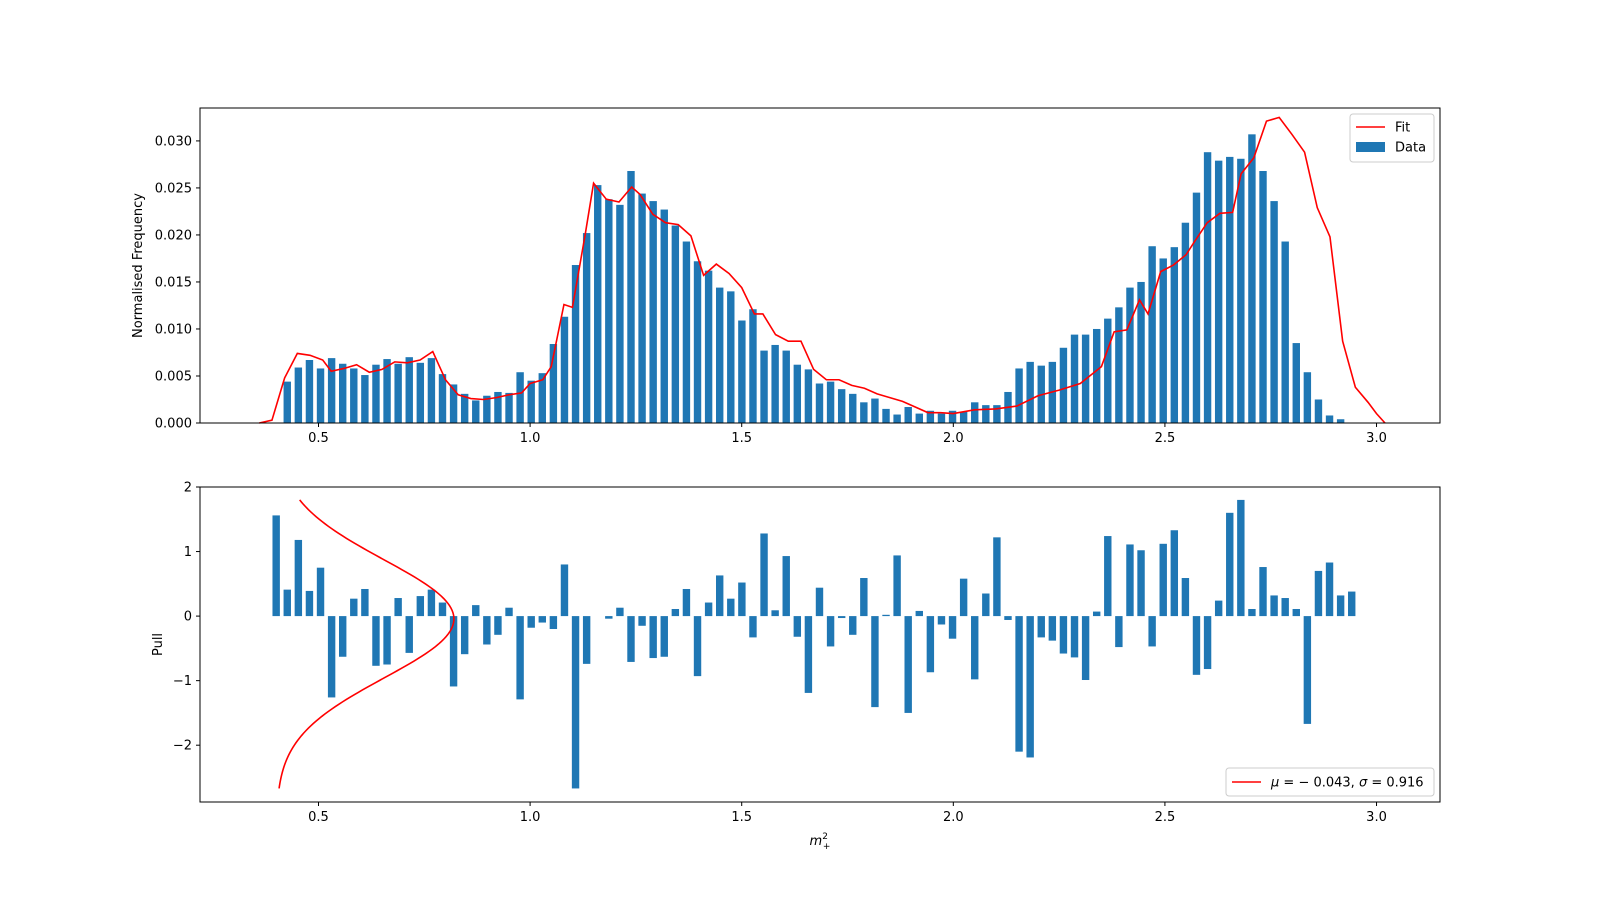 The width and height of the screenshot is (1600, 900). I want to click on top-y-tick-label: 0.020, so click(173, 235).